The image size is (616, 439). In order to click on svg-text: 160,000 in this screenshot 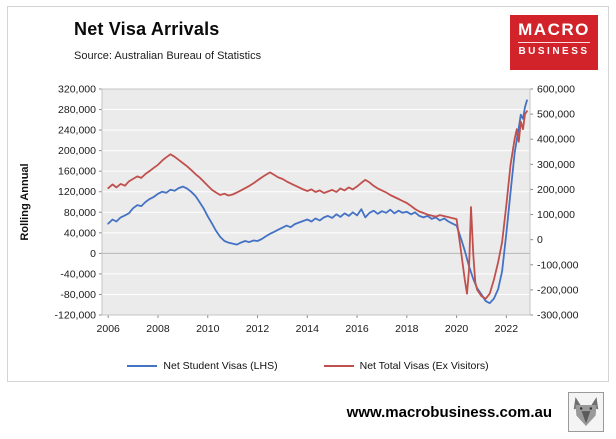, I will do `click(77, 172)`.